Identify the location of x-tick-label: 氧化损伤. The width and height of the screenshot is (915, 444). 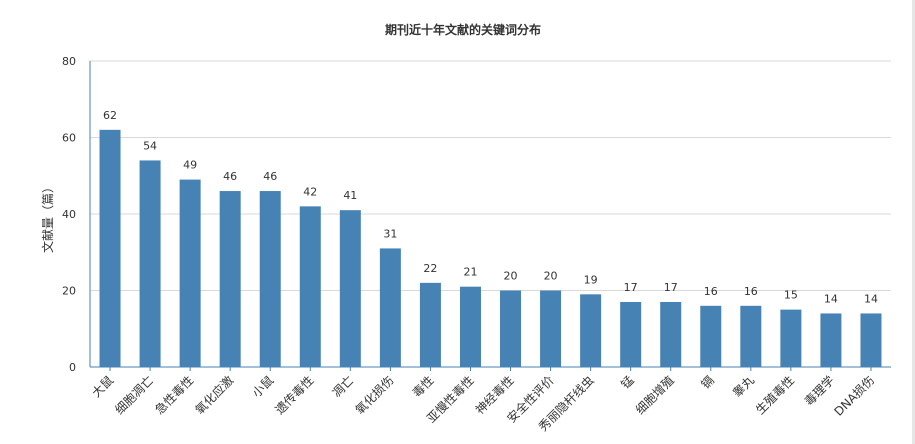
(375, 395).